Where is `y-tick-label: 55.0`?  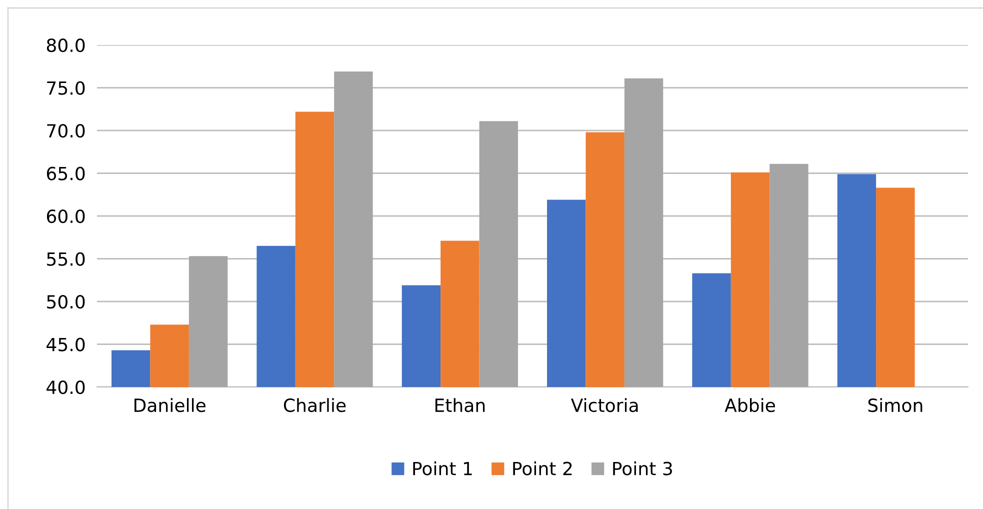
y-tick-label: 55.0 is located at coordinates (66, 259).